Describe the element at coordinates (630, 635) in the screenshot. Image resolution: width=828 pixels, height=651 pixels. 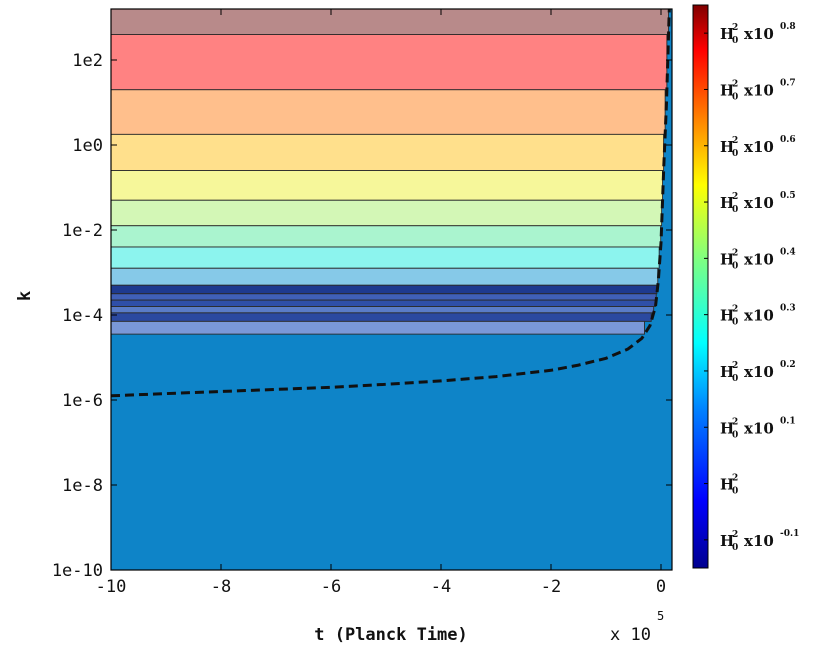
I see `x-multiplier-label: x 10` at that location.